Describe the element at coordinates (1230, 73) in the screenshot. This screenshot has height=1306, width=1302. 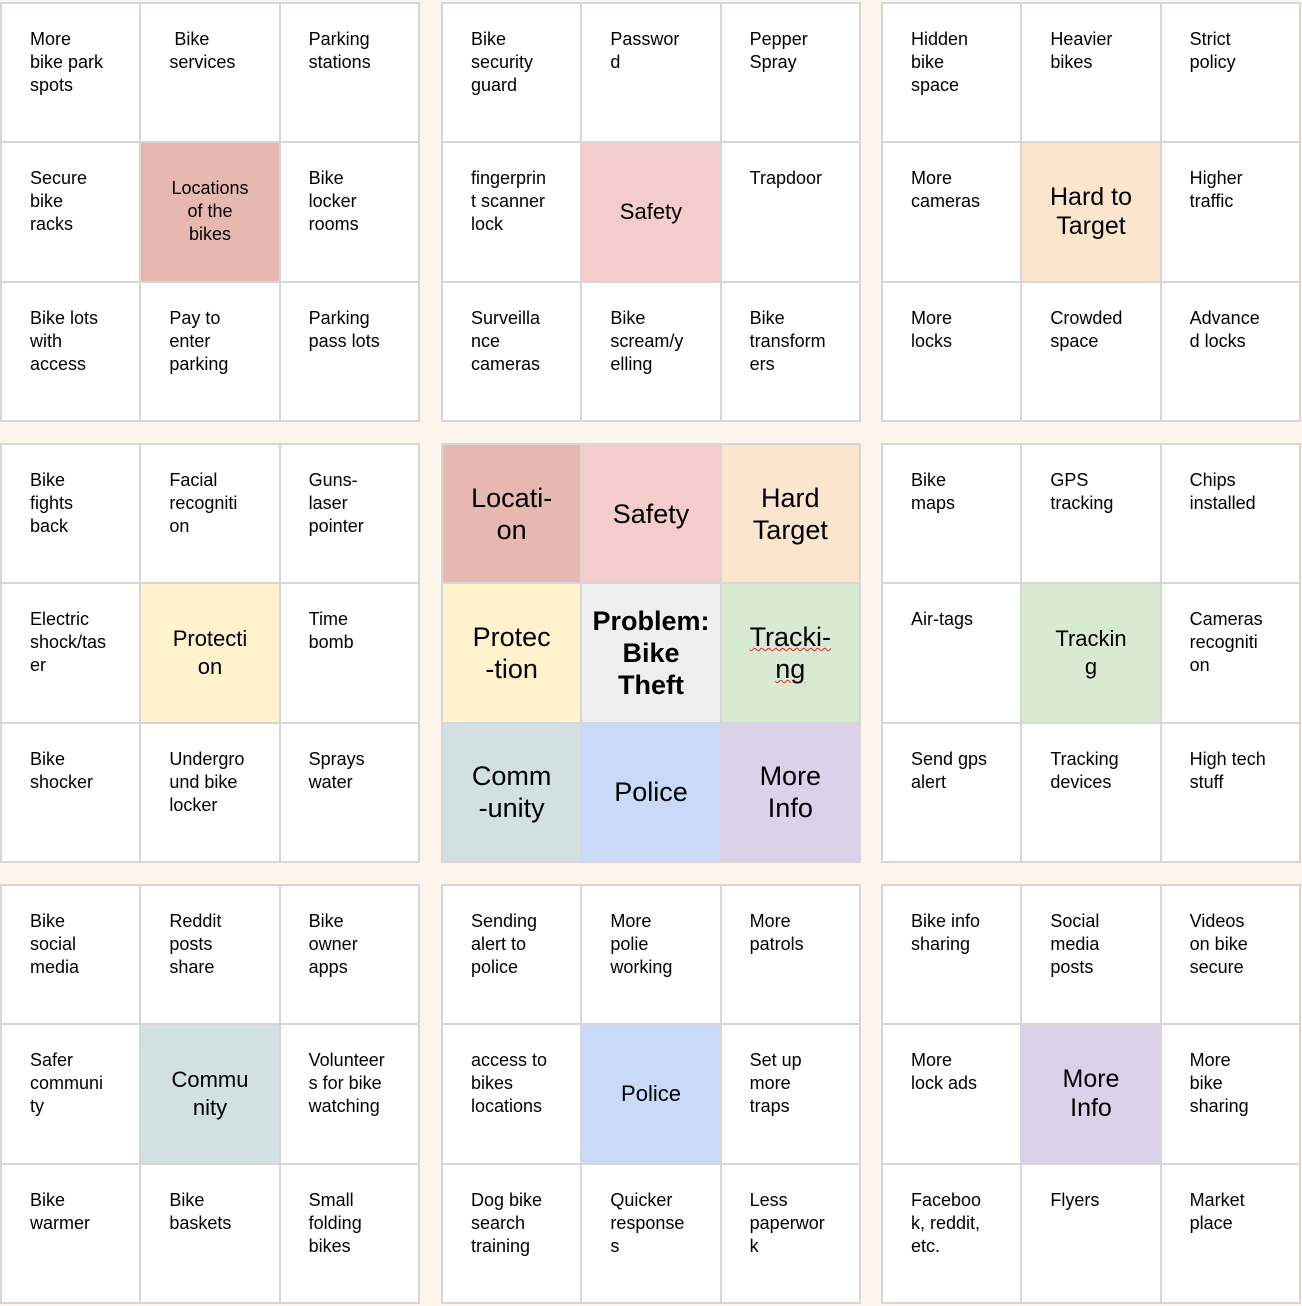
I see `idea-cell: Strict policy` at that location.